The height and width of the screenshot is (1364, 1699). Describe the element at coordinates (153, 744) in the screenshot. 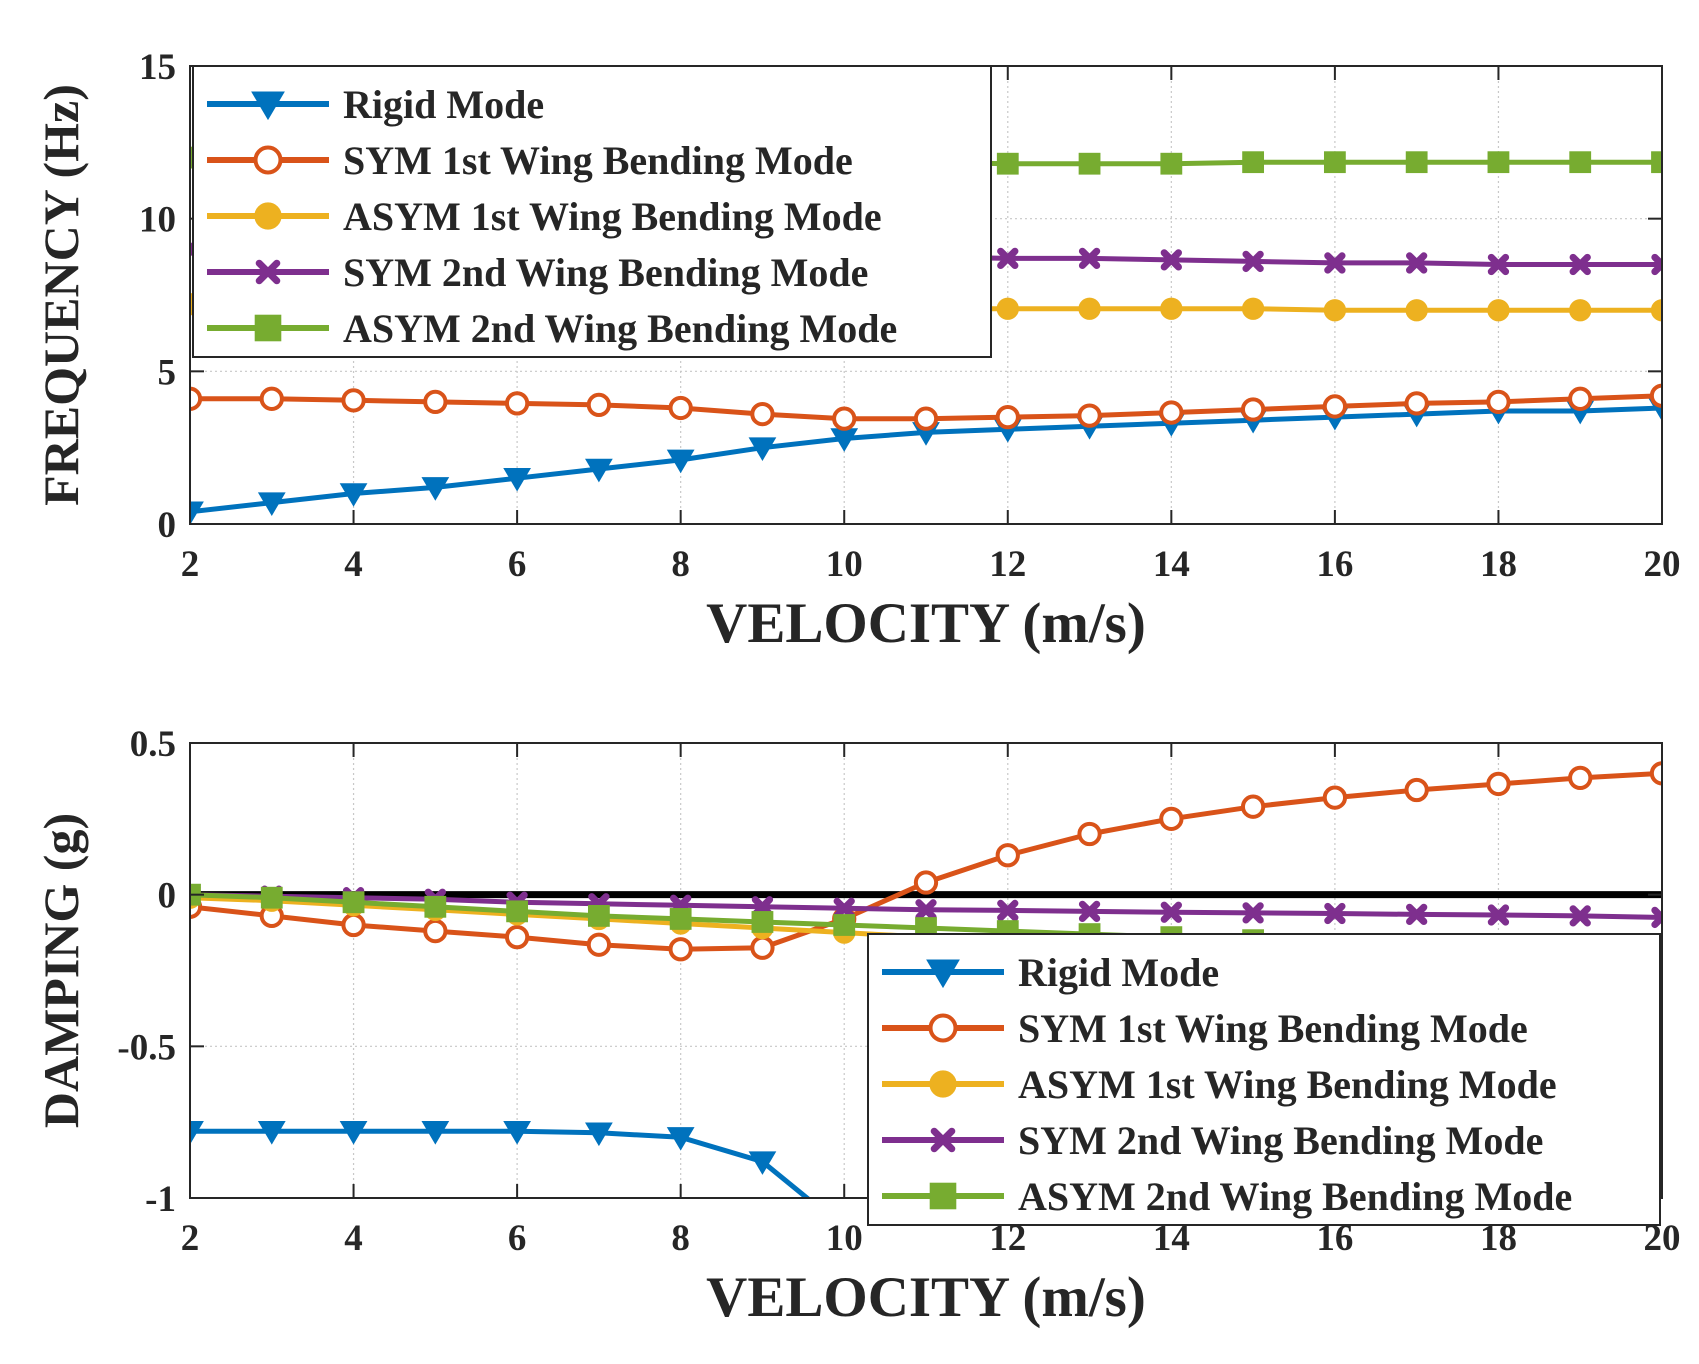

I see `damping-tick-label-y: 0.5` at that location.